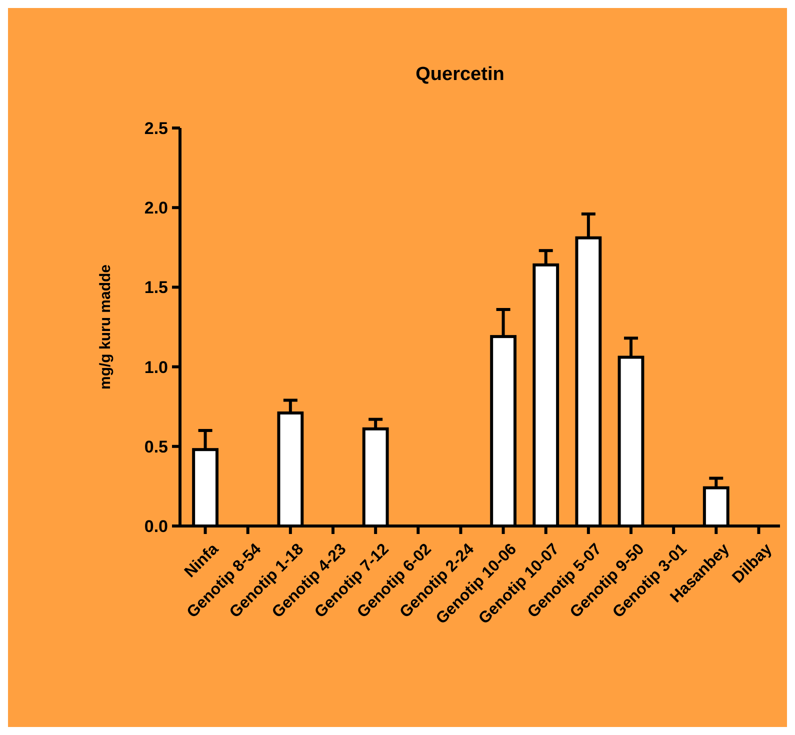  I want to click on y-tick-label: 1.0, so click(156, 367).